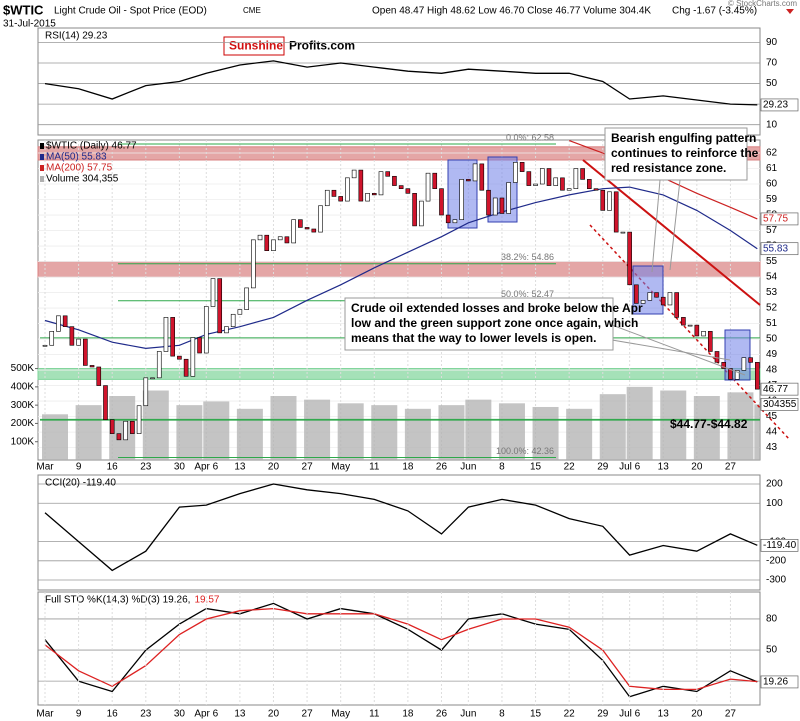 This screenshot has height=721, width=800. What do you see at coordinates (442, 714) in the screenshot?
I see `x-tick-label: 26` at bounding box center [442, 714].